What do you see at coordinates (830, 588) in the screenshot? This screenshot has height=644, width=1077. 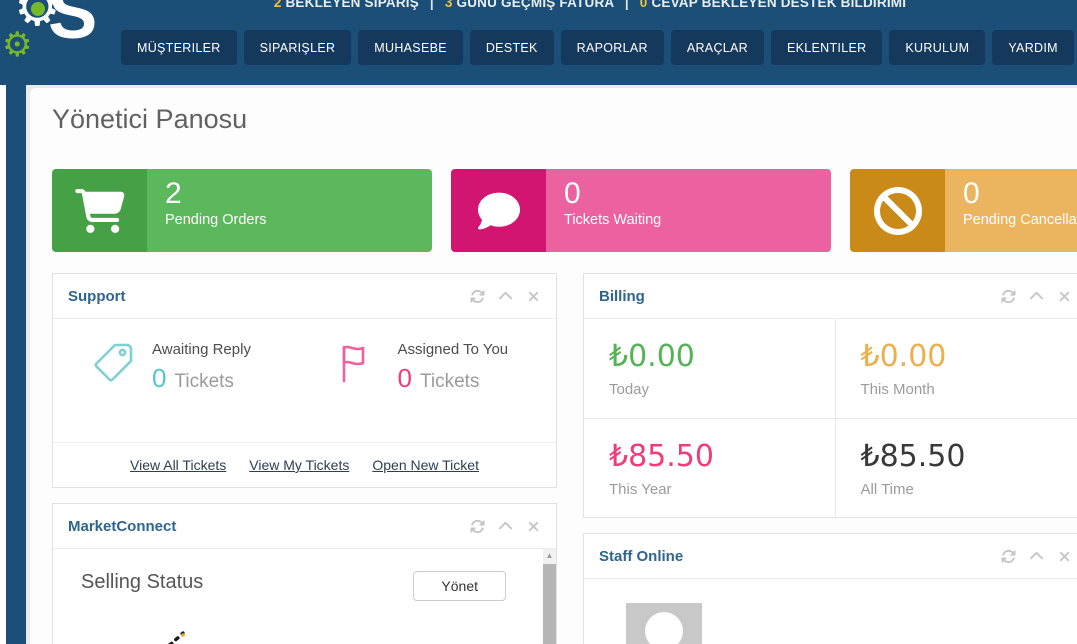 I see `staff-online-panel: Staff Online` at bounding box center [830, 588].